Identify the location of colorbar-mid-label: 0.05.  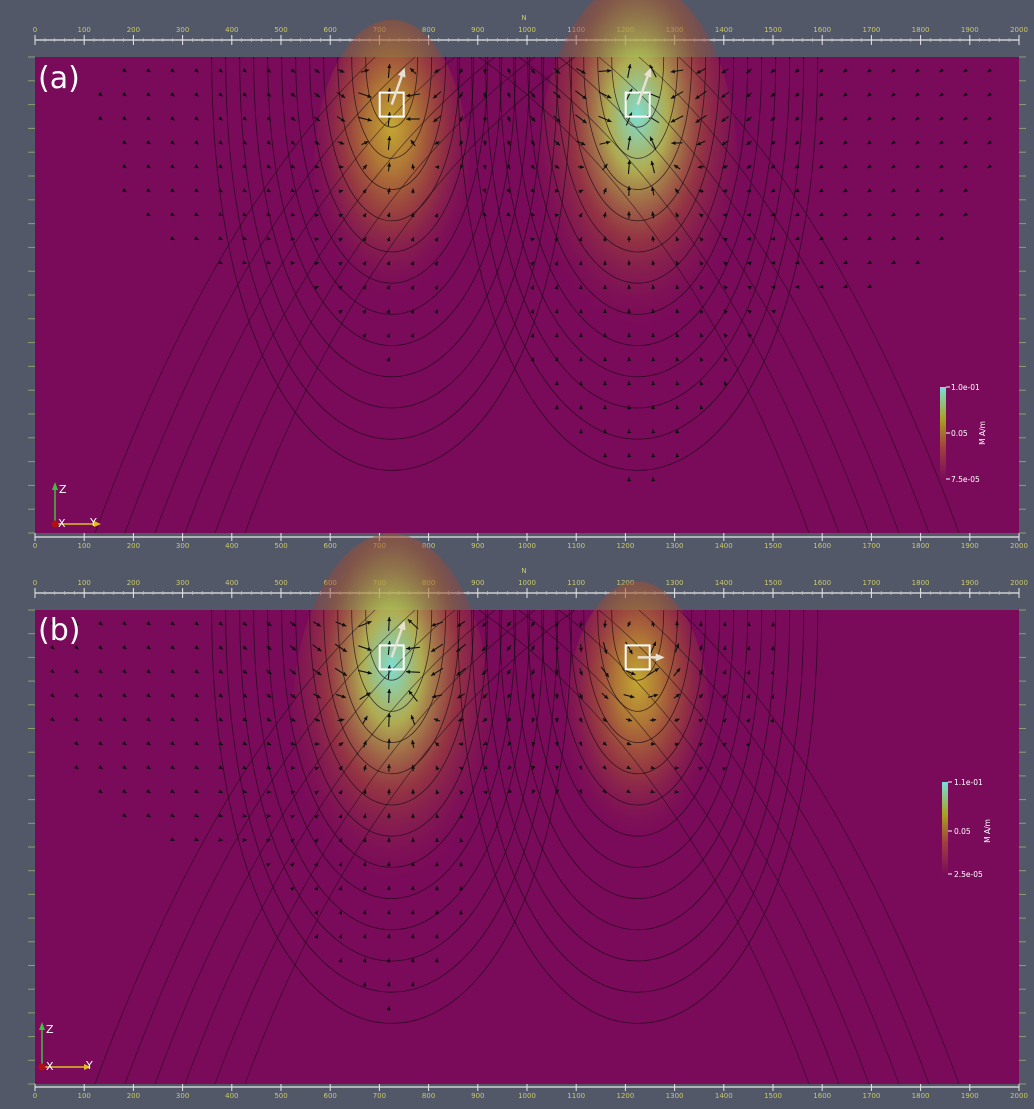
(962, 831).